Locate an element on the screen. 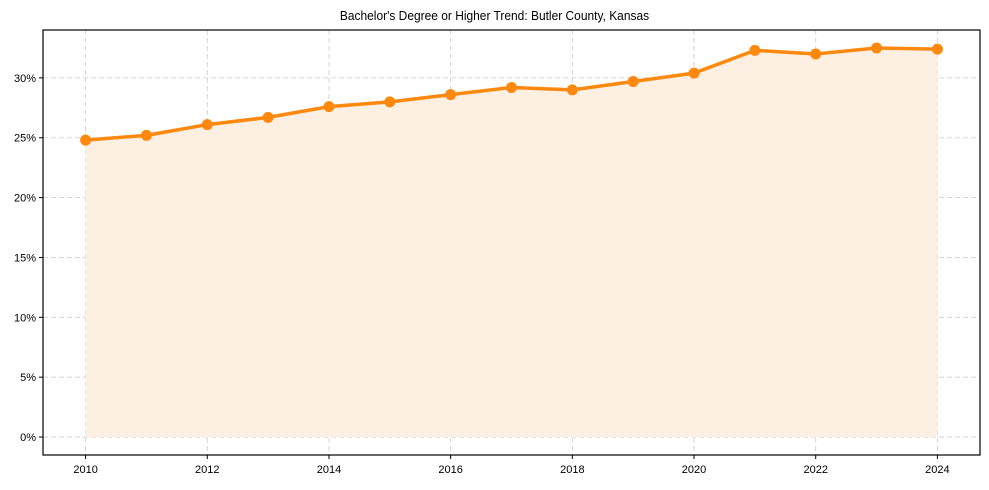  x-tick-label: 2012 is located at coordinates (207, 470).